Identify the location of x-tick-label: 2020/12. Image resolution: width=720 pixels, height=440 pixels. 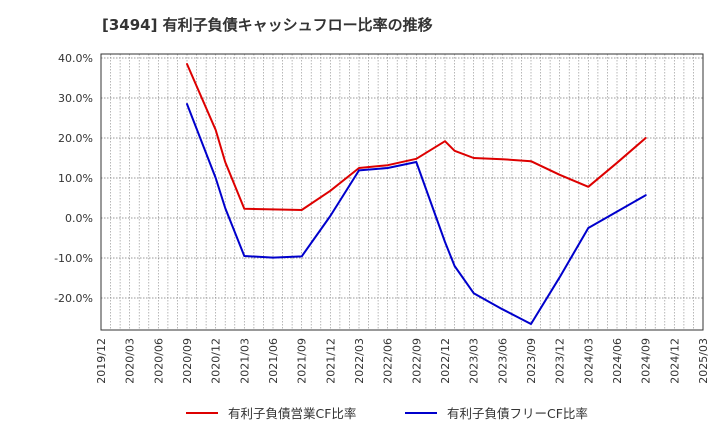
(216, 361).